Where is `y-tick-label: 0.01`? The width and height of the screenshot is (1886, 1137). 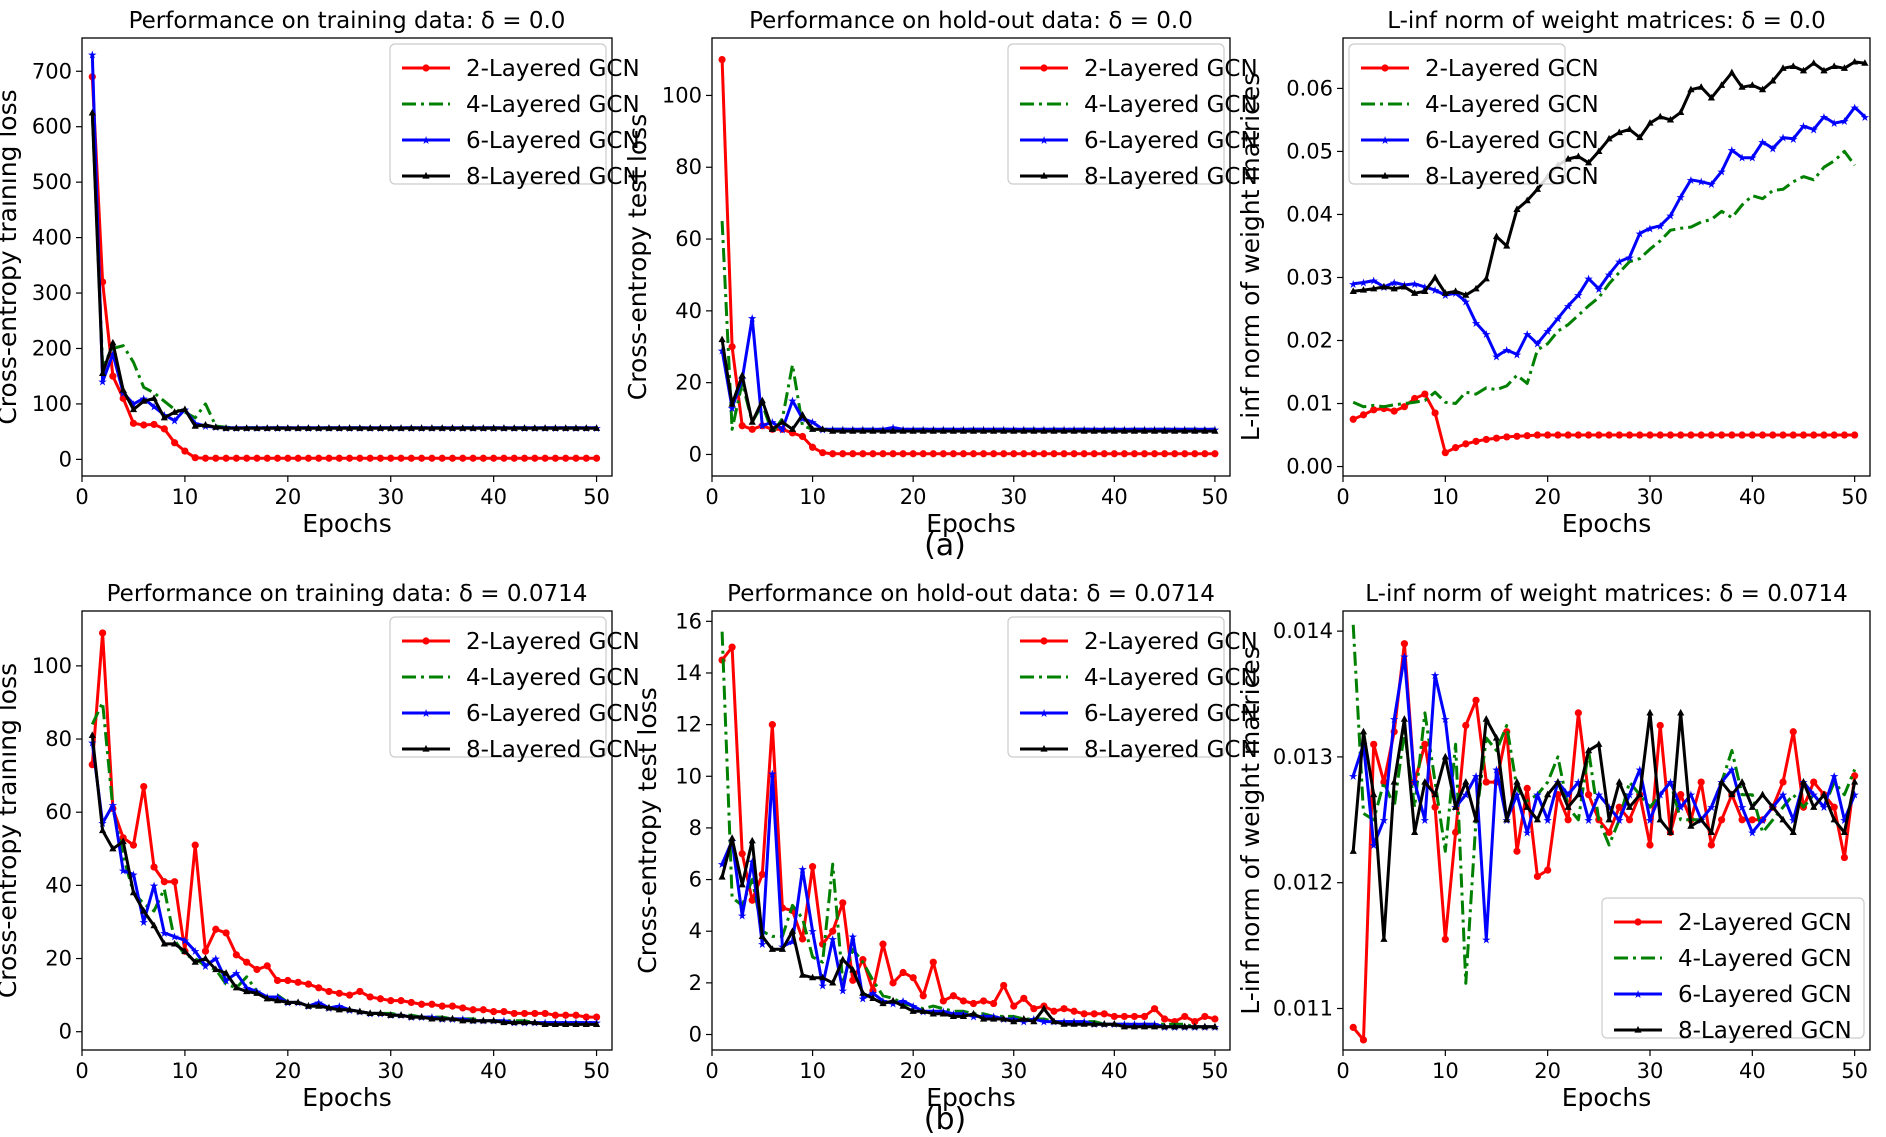 y-tick-label: 0.01 is located at coordinates (1309, 404).